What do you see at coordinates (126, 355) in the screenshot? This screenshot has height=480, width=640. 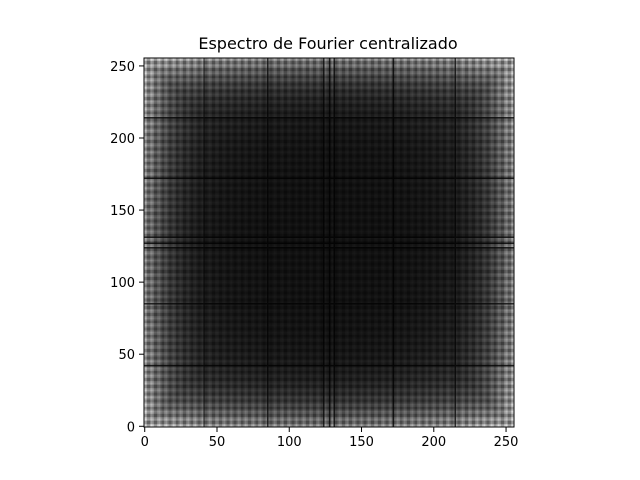 I see `y-tick-label: 50` at bounding box center [126, 355].